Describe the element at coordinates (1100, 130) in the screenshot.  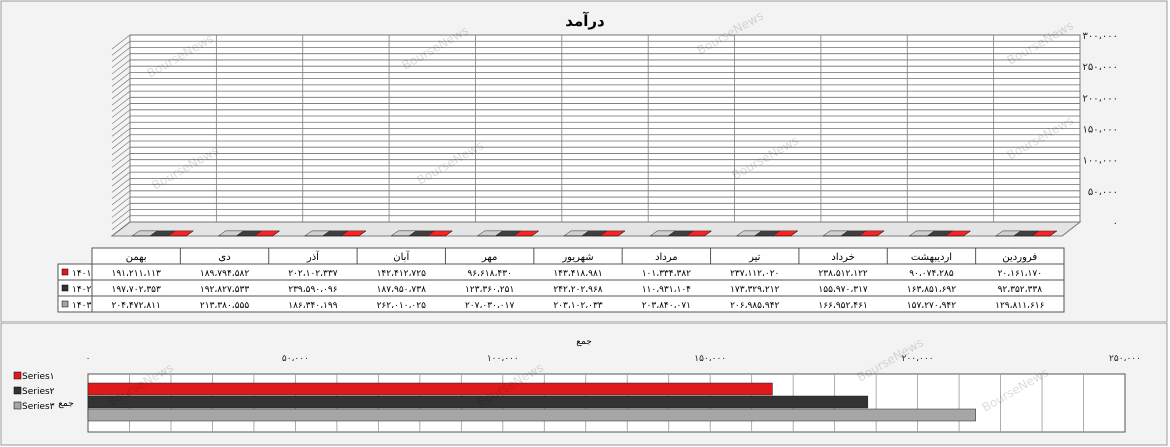
I see `y-tick-label: ۱۵۰،۰۰۰` at that location.